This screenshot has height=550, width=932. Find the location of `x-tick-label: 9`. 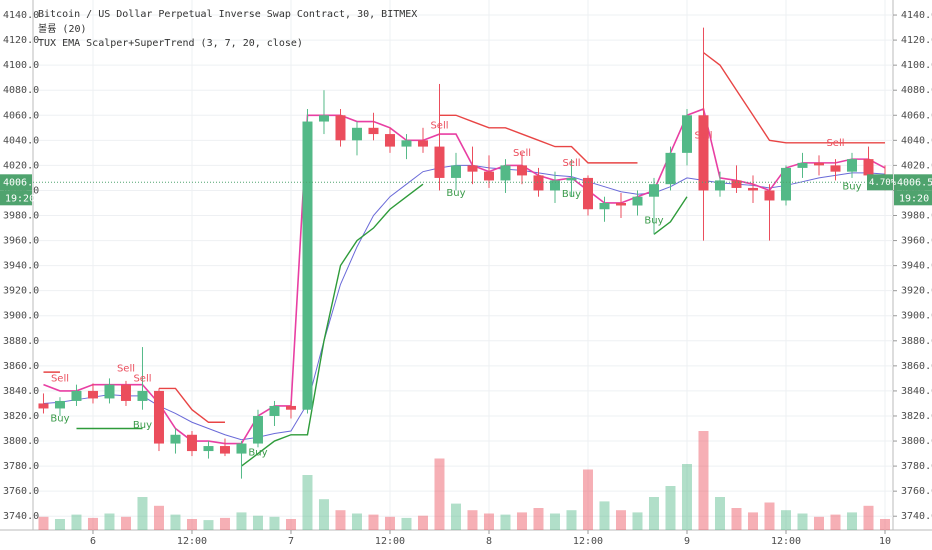

x-tick-label: 9 is located at coordinates (687, 541).